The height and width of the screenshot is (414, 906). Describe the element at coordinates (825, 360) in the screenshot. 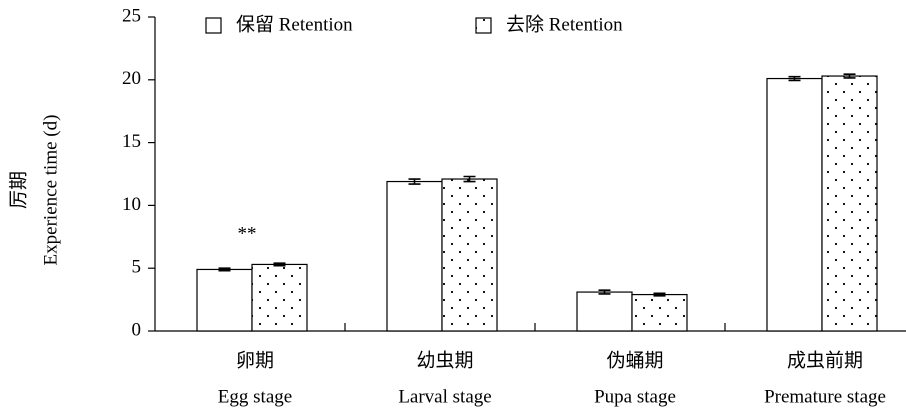

I see `x-tick-label: 成虫前期` at that location.